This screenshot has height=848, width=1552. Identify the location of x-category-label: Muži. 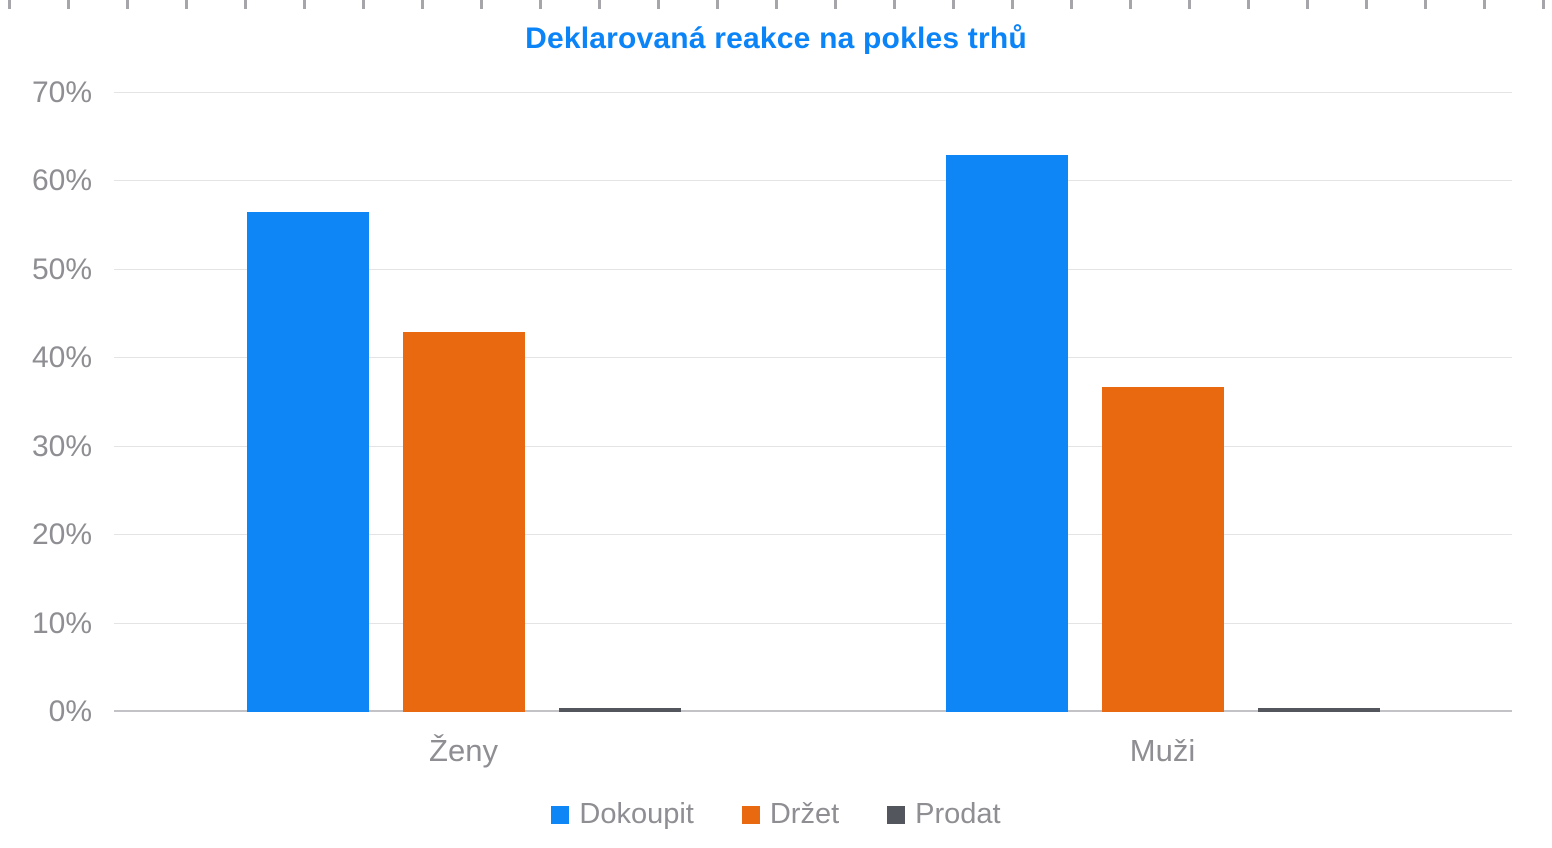
(1162, 750).